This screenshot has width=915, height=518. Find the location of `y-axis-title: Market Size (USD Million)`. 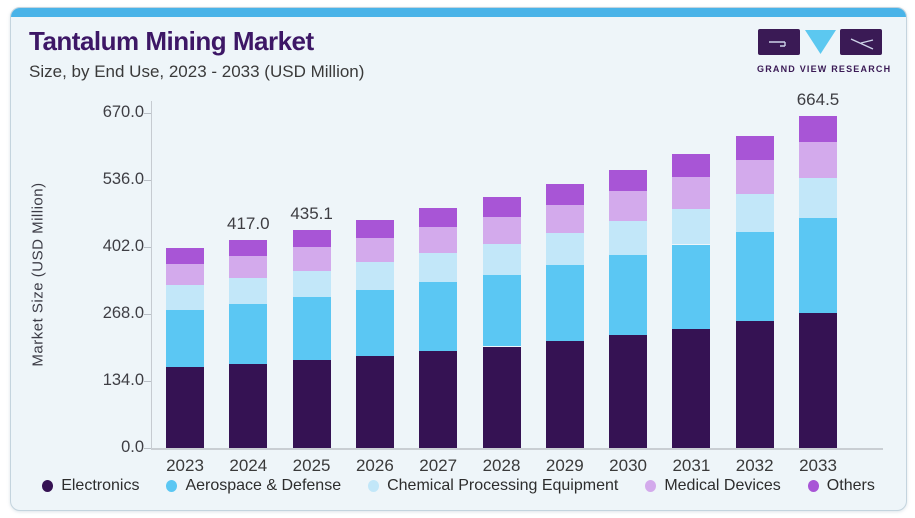

y-axis-title: Market Size (USD Million) is located at coordinates (38, 274).